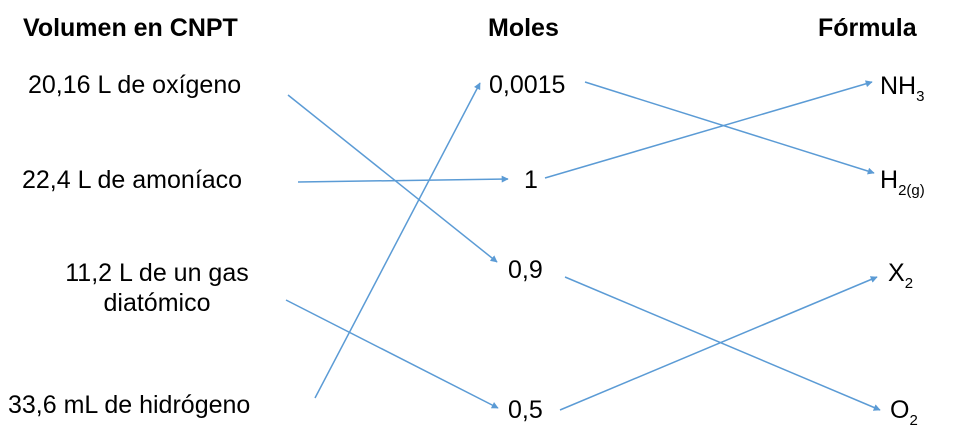 This screenshot has width=968, height=429. What do you see at coordinates (898, 86) in the screenshot?
I see `formula-nh3-base: NH` at bounding box center [898, 86].